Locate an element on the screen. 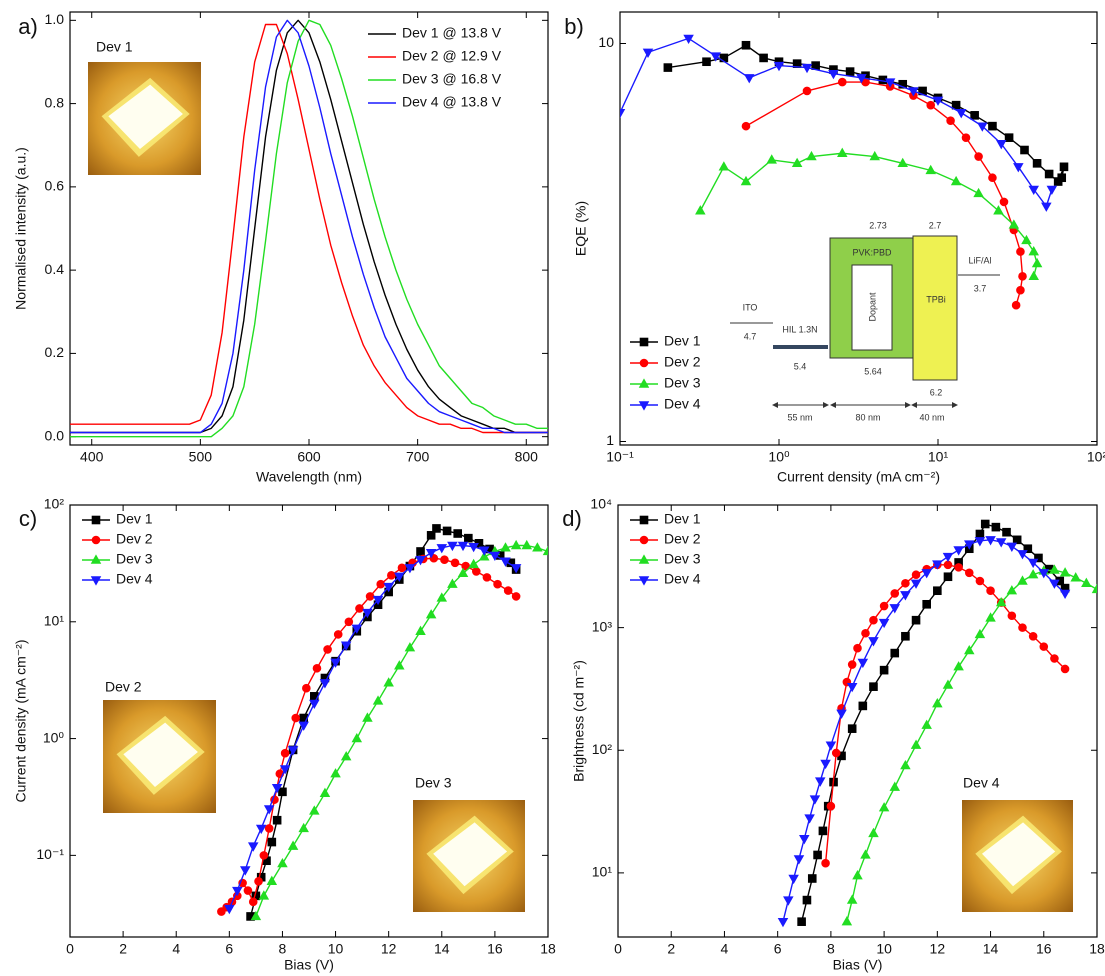  x-tick-label: 800 is located at coordinates (527, 457).